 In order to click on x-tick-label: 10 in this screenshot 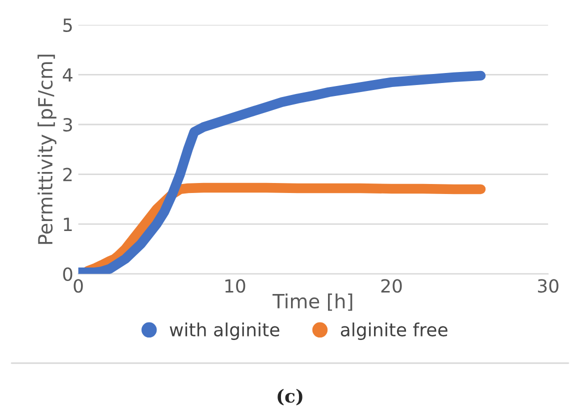, I will do `click(235, 286)`.